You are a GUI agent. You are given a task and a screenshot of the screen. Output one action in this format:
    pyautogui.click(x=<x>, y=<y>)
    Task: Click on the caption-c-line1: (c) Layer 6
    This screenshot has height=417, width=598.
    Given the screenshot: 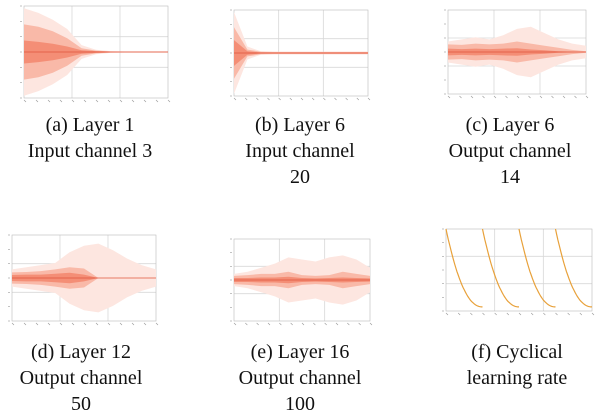 What is the action you would take?
    pyautogui.click(x=510, y=125)
    